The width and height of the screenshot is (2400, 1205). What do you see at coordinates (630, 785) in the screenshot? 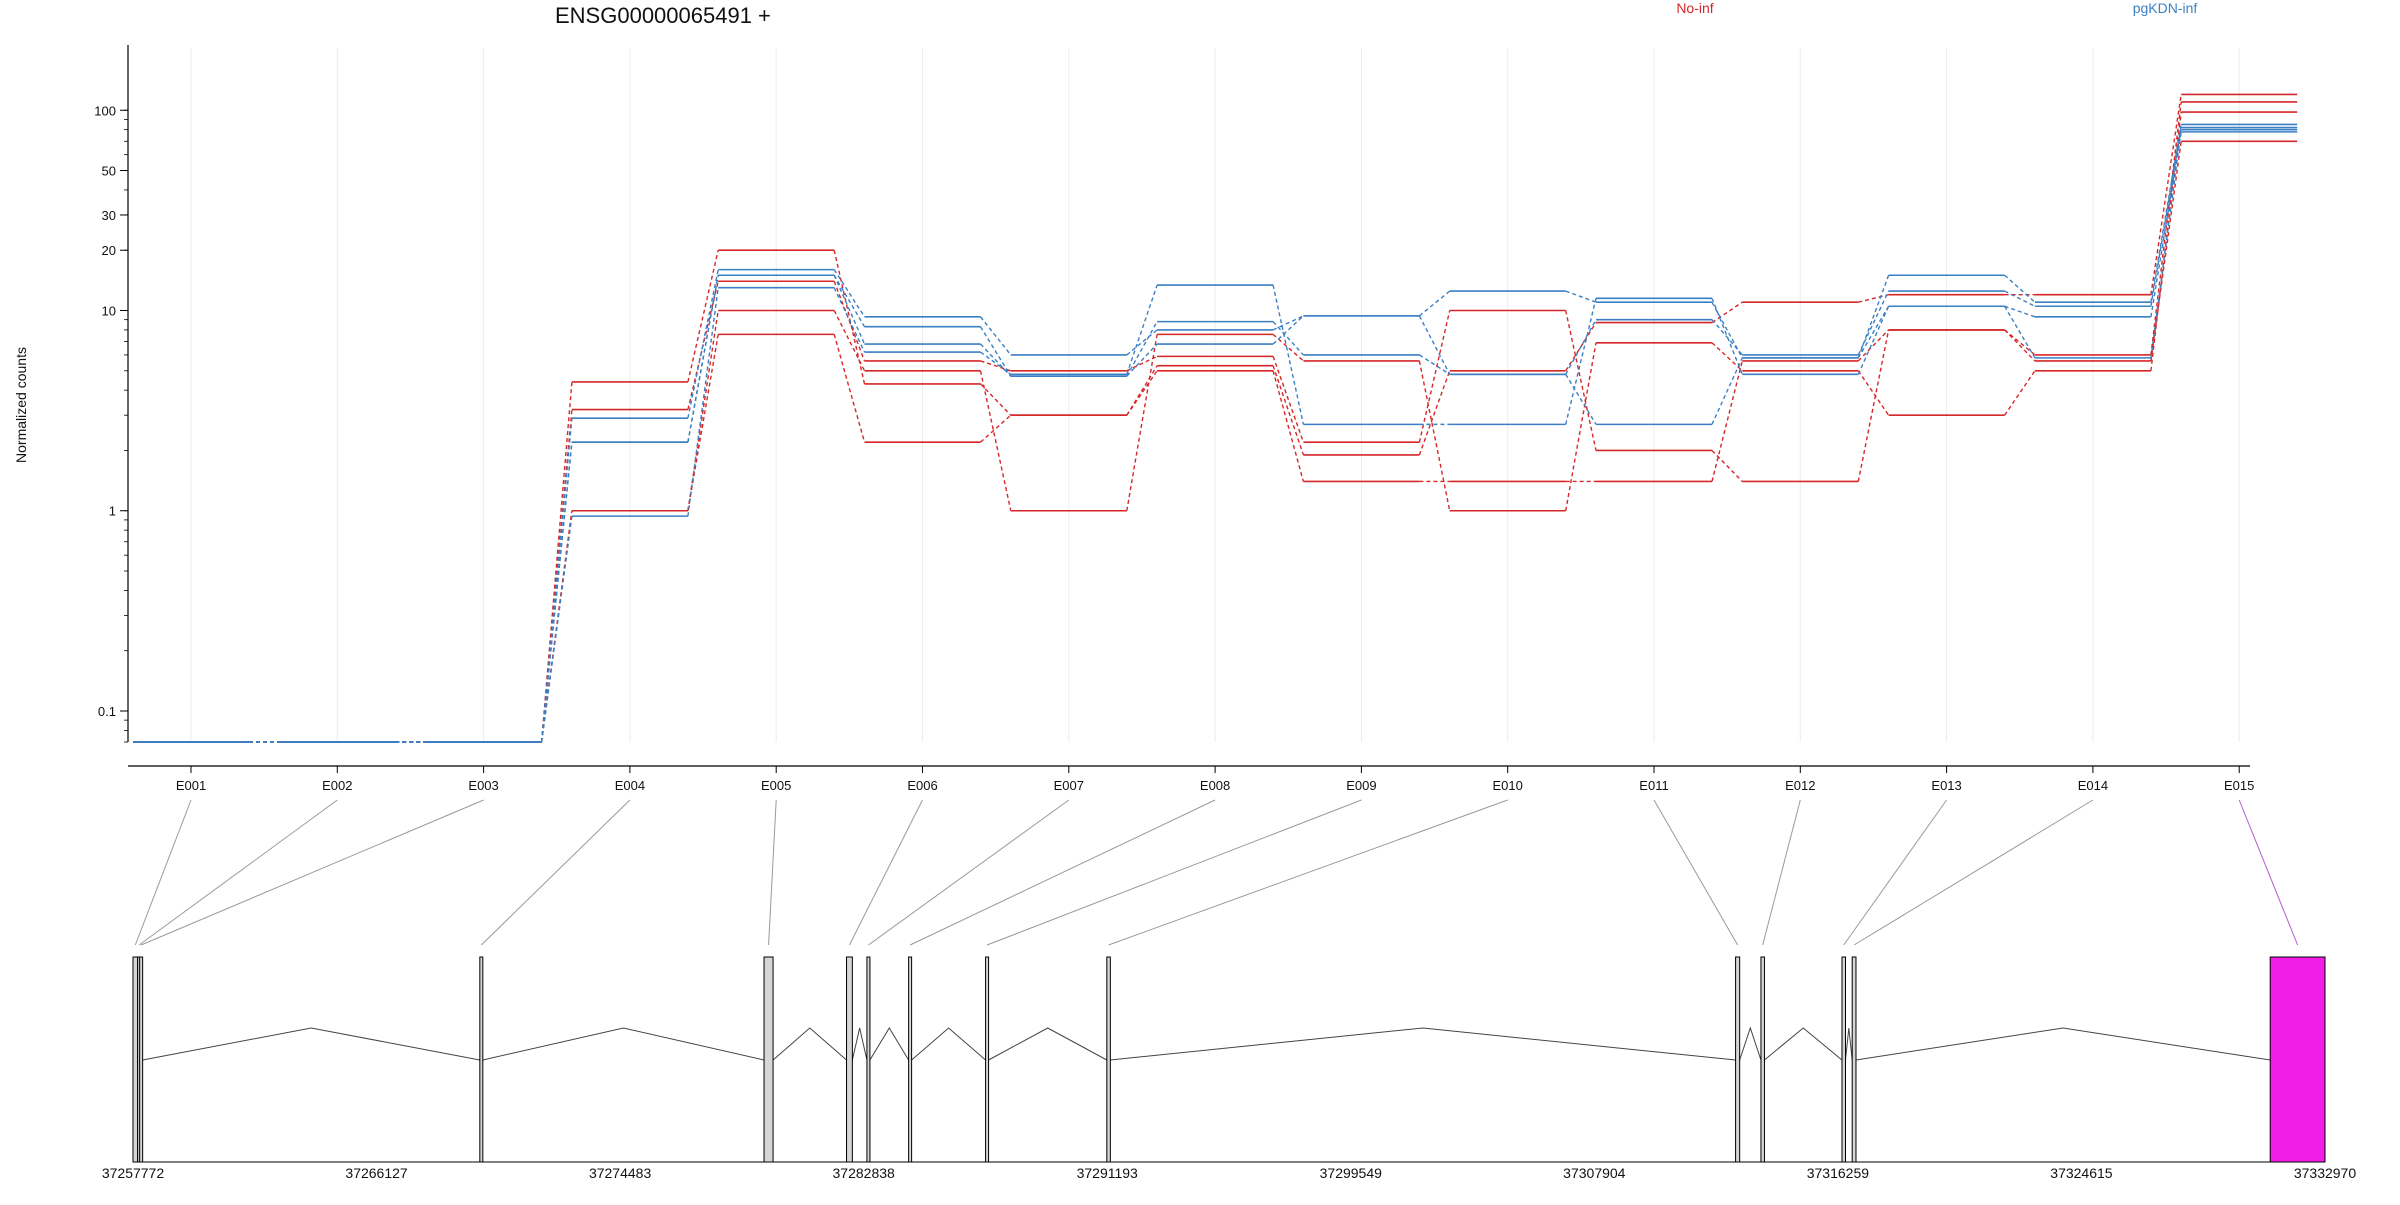
I see `x-tick-label-e004: E004` at bounding box center [630, 785].